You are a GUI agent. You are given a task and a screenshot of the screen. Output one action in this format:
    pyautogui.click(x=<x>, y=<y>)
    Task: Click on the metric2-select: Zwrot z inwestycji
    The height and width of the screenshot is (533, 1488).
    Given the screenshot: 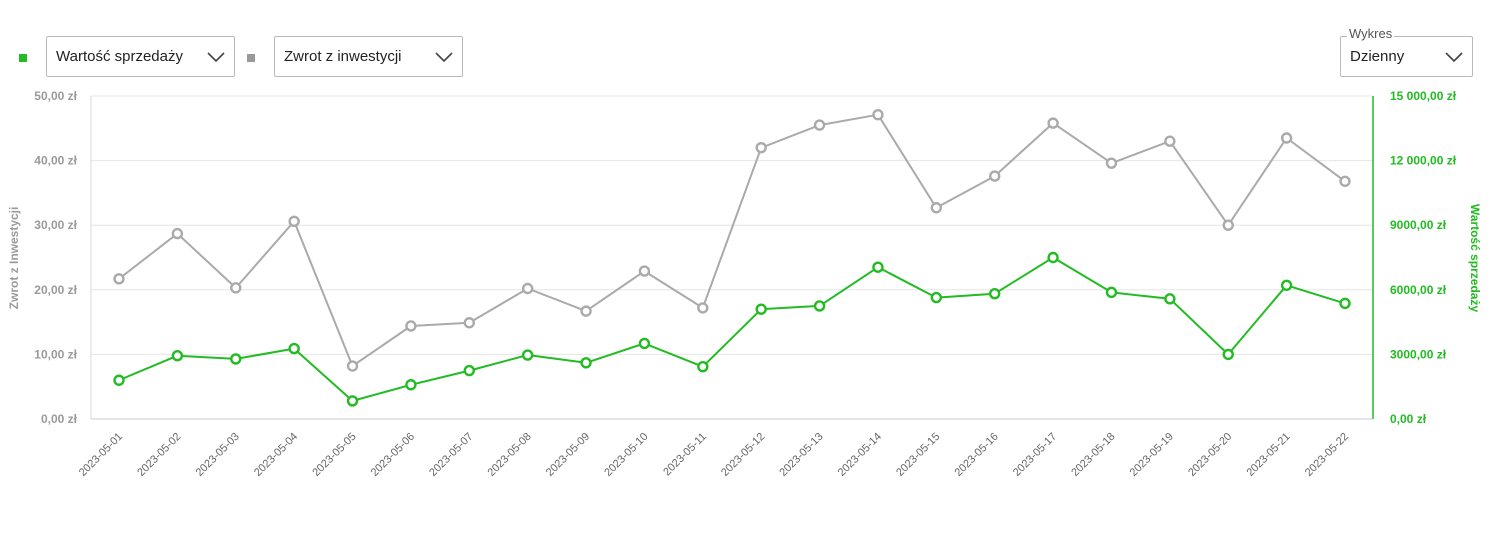 What is the action you would take?
    pyautogui.click(x=368, y=56)
    